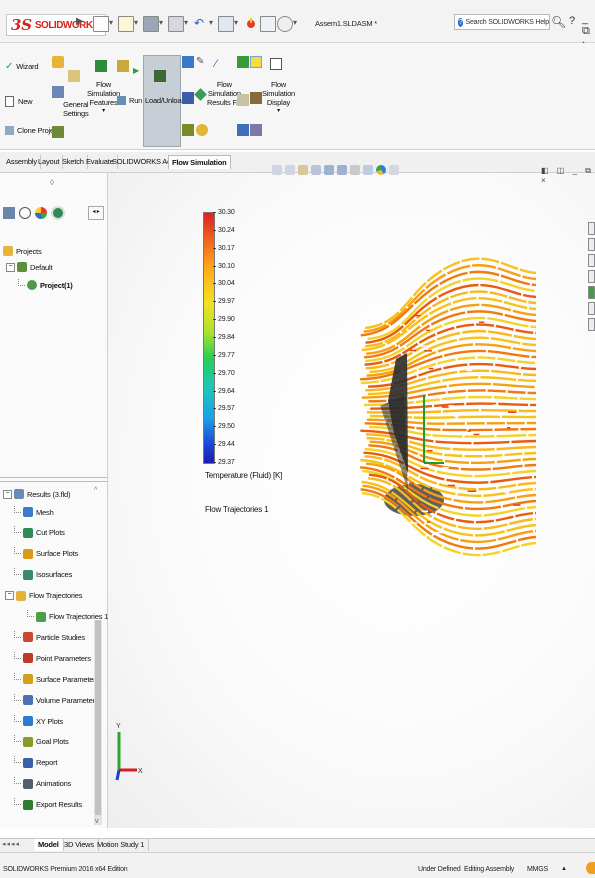 The height and width of the screenshot is (878, 595). Describe the element at coordinates (151, 24) in the screenshot. I see `save-icon` at that location.